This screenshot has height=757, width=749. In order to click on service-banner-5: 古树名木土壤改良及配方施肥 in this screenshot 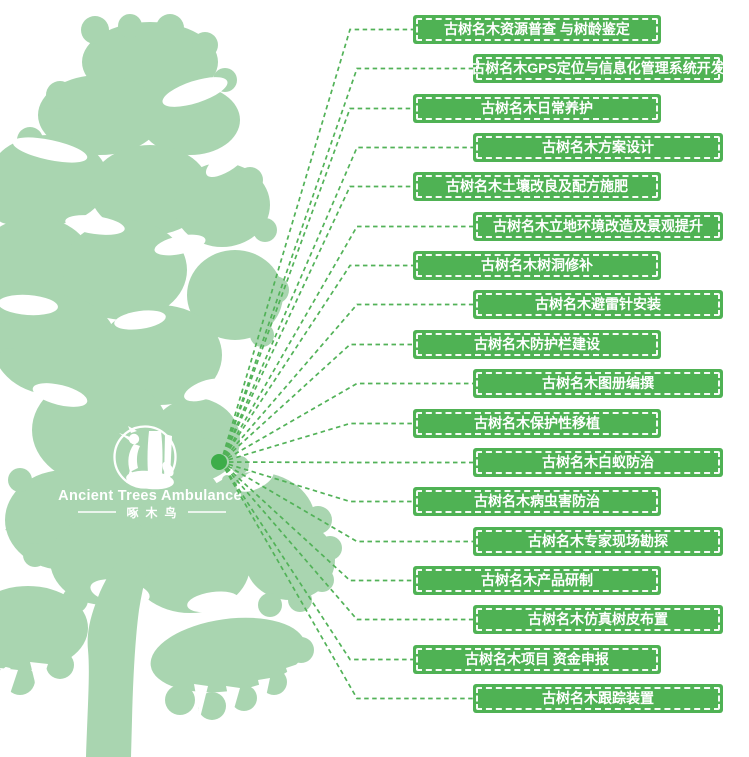, I will do `click(537, 186)`.